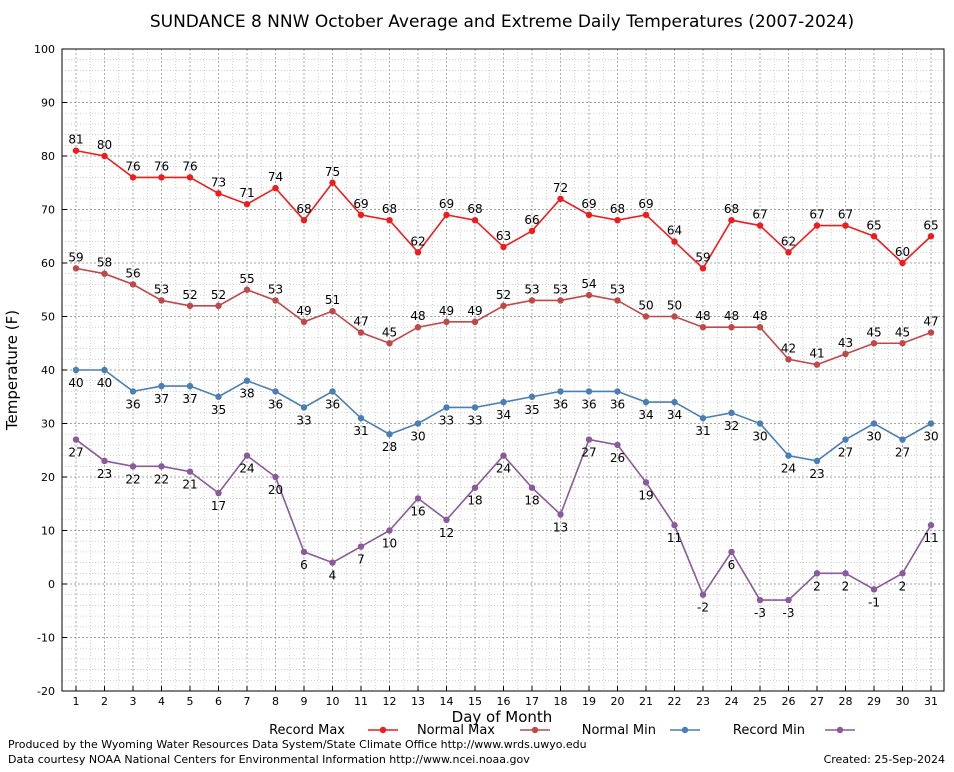  What do you see at coordinates (618, 701) in the screenshot?
I see `x-tick-label: 20` at bounding box center [618, 701].